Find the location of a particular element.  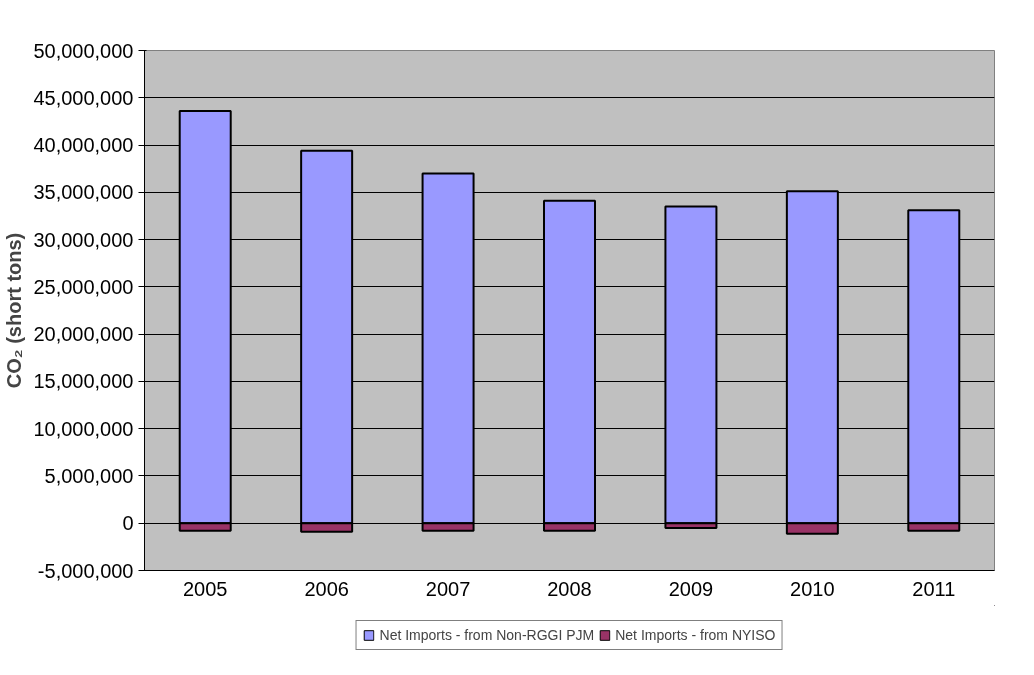

y-axis-title: CO₂ (short tons) is located at coordinates (14, 310).